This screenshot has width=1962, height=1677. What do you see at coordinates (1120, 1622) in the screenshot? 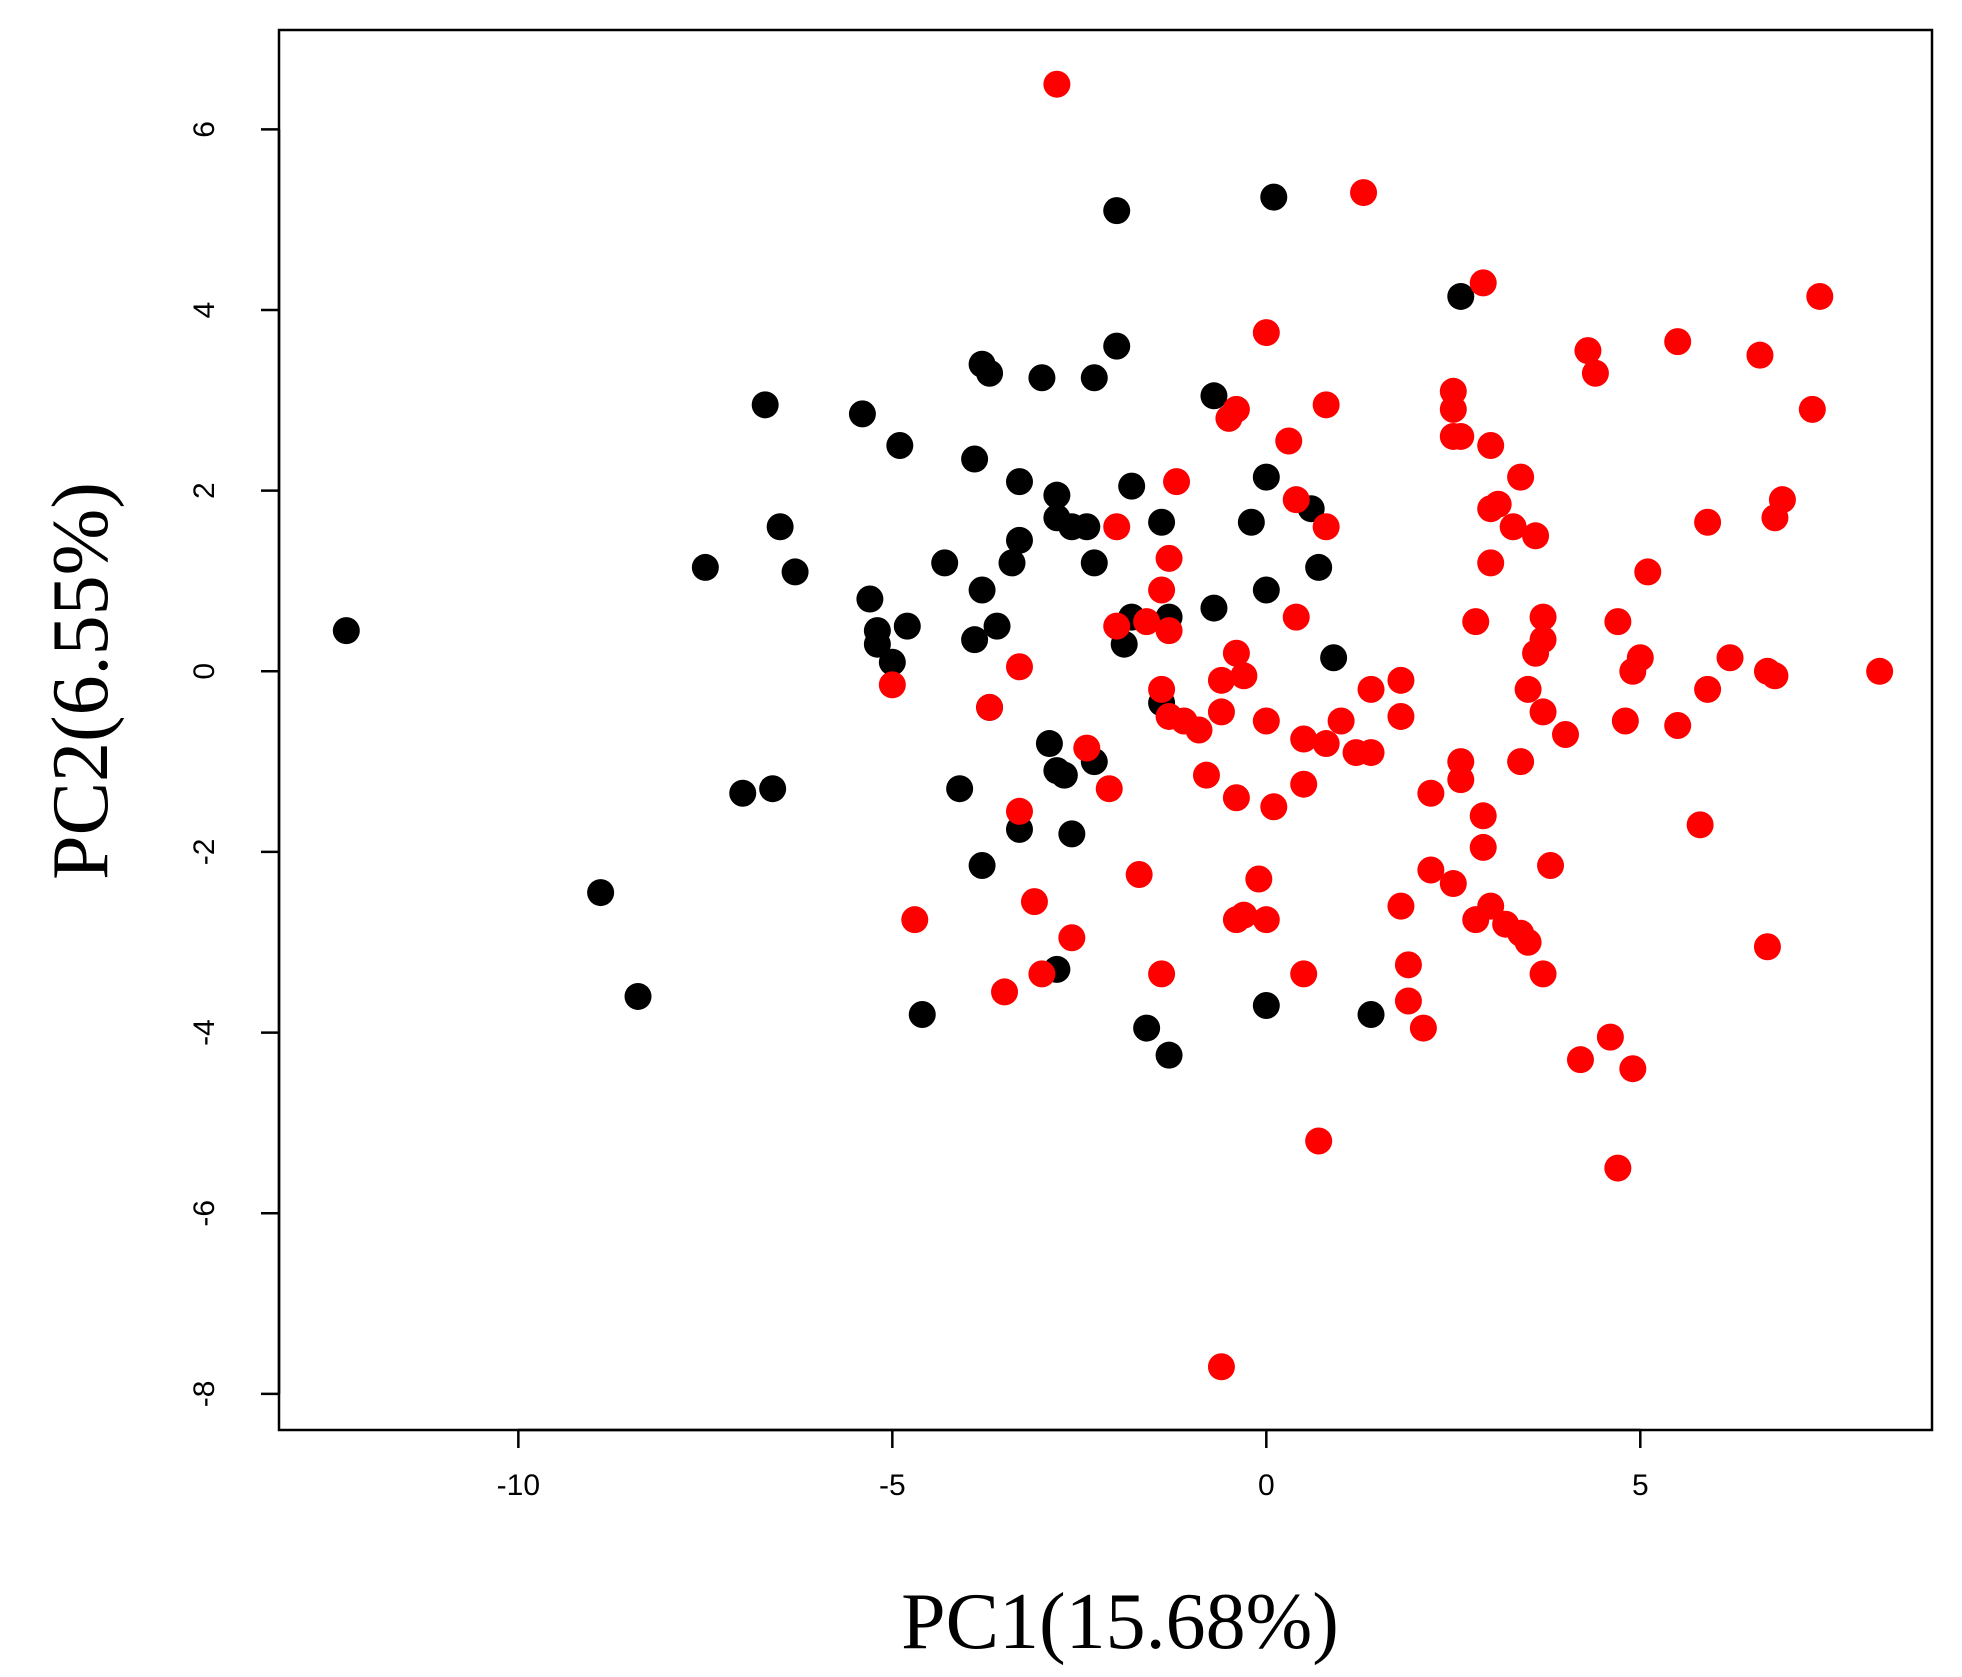
I see `x-axis-title: PC1(15.68%)` at bounding box center [1120, 1622].